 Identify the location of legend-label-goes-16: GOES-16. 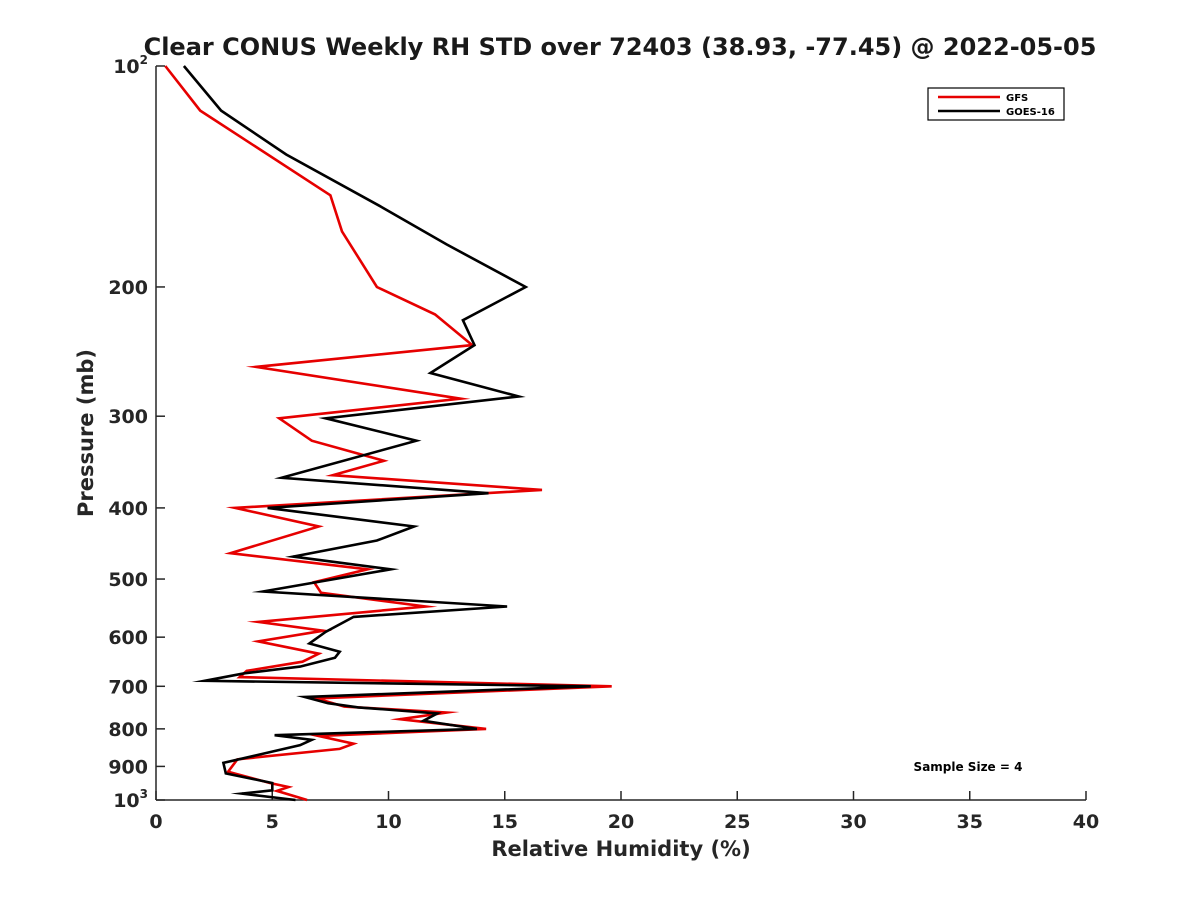
(1030, 112).